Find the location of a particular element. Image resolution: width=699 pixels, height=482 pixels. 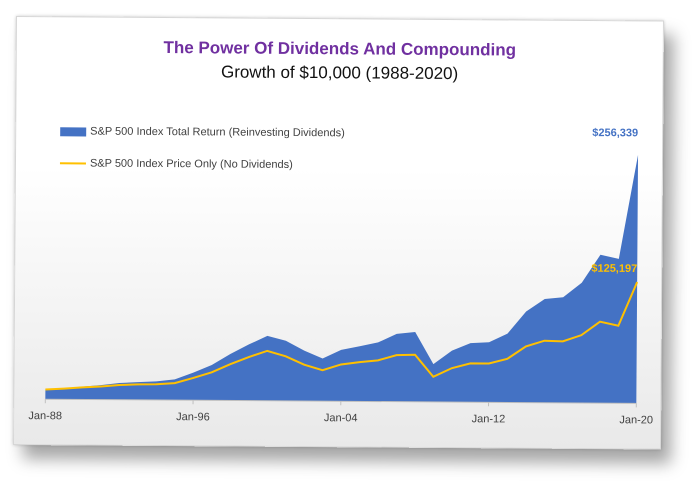

x-axis-ticks: Jan-88 Jan-96 Jan-04 Jan-12 Jan-20 is located at coordinates (340, 412).